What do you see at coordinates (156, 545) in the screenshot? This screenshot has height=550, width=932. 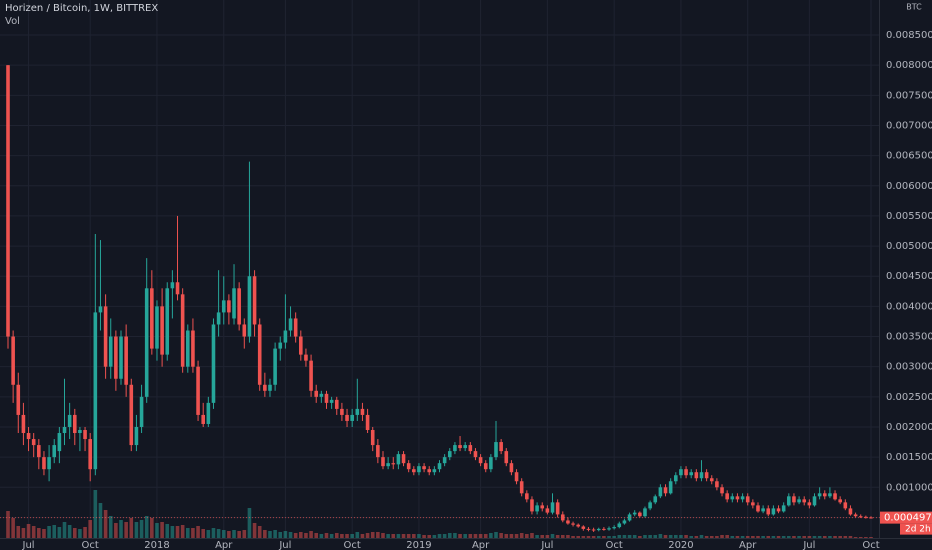 I see `x-tick-label: 2018` at bounding box center [156, 545].